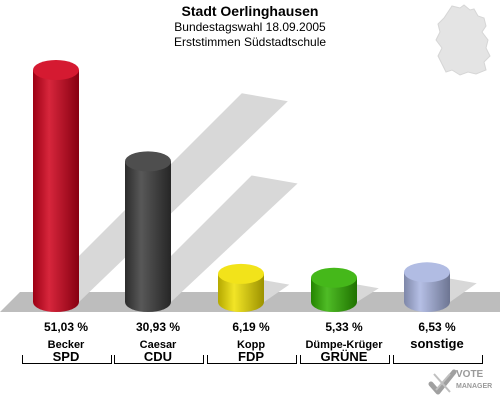 The width and height of the screenshot is (500, 400). Describe the element at coordinates (66, 356) in the screenshot. I see `category-label: SPD` at that location.